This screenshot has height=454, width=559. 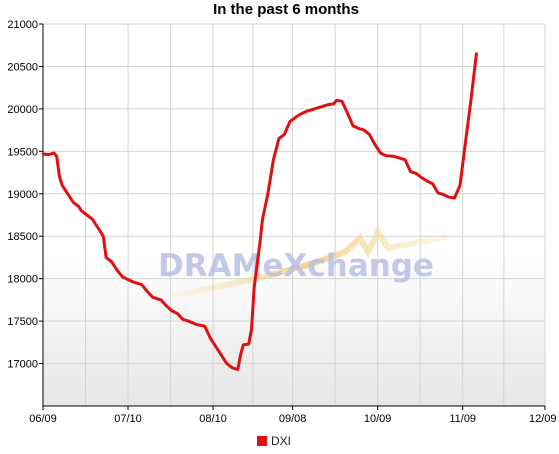 I want to click on legend: DXI, so click(x=274, y=441).